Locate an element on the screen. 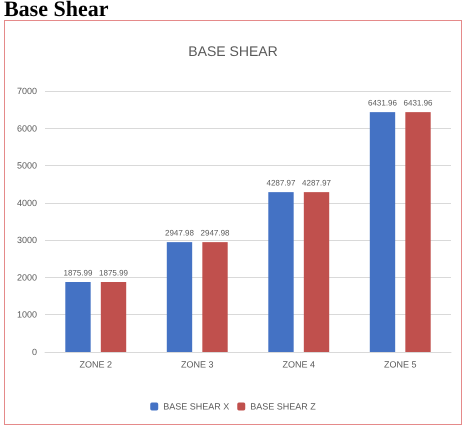 This screenshot has height=430, width=467. y-tick-label: 7000 is located at coordinates (26, 91).